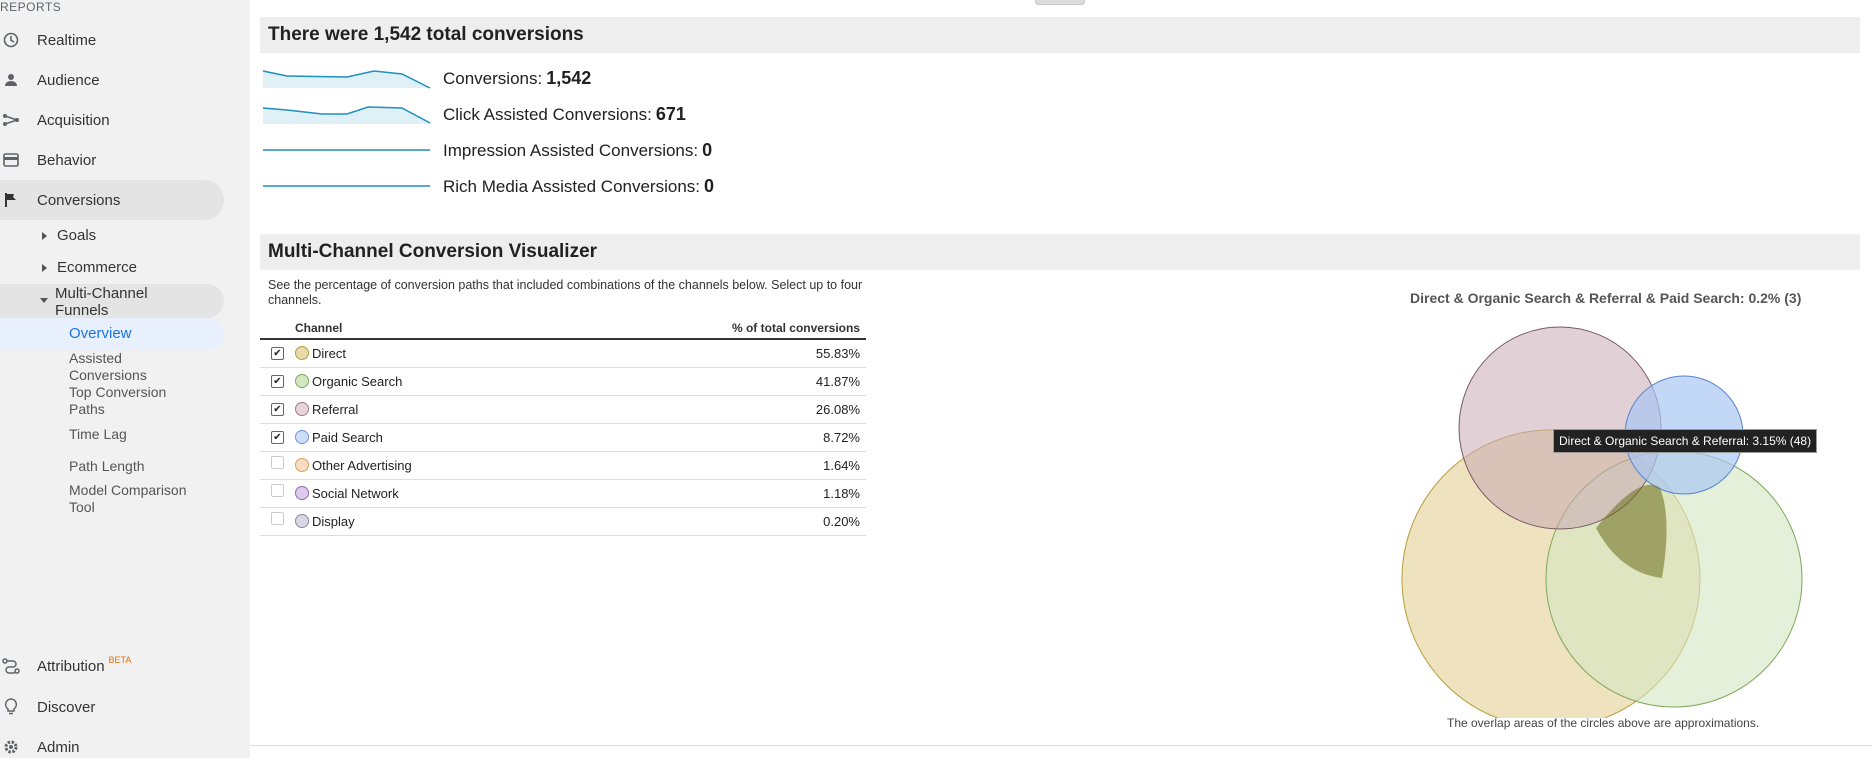 This screenshot has height=767, width=1872. What do you see at coordinates (31, 7) in the screenshot?
I see `reports-label: REPORTS` at bounding box center [31, 7].